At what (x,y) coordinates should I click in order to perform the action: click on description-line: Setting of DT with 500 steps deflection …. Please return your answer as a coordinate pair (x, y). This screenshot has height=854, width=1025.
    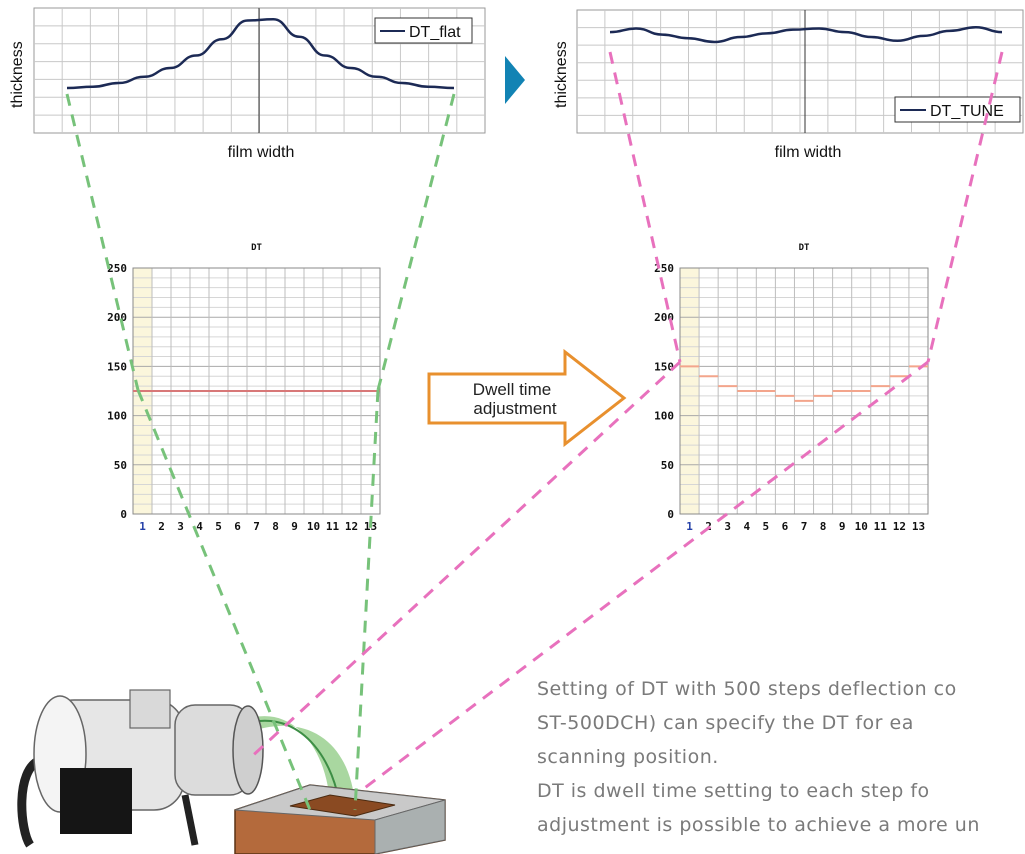
    Looking at the image, I should click on (747, 689).